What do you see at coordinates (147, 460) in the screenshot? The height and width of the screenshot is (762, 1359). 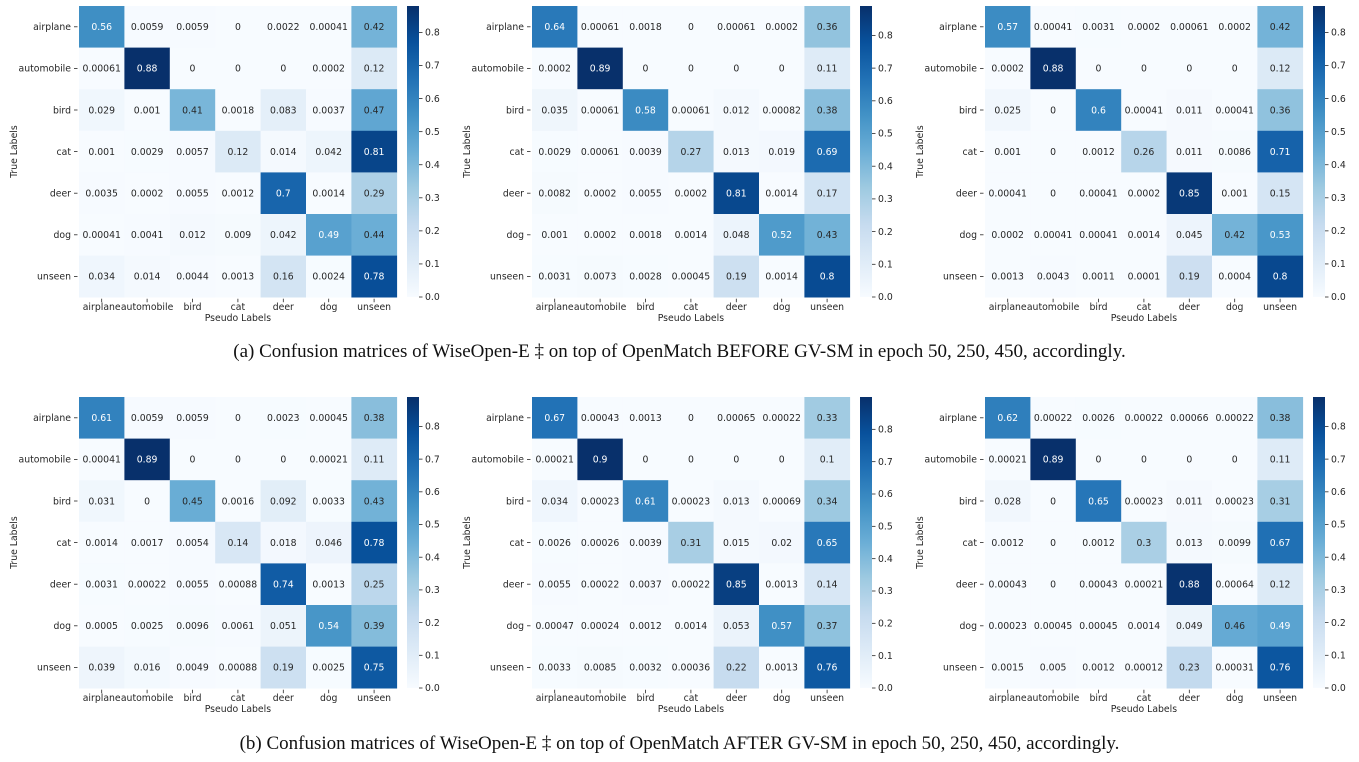 I see `cell-value-label: 0.89` at bounding box center [147, 460].